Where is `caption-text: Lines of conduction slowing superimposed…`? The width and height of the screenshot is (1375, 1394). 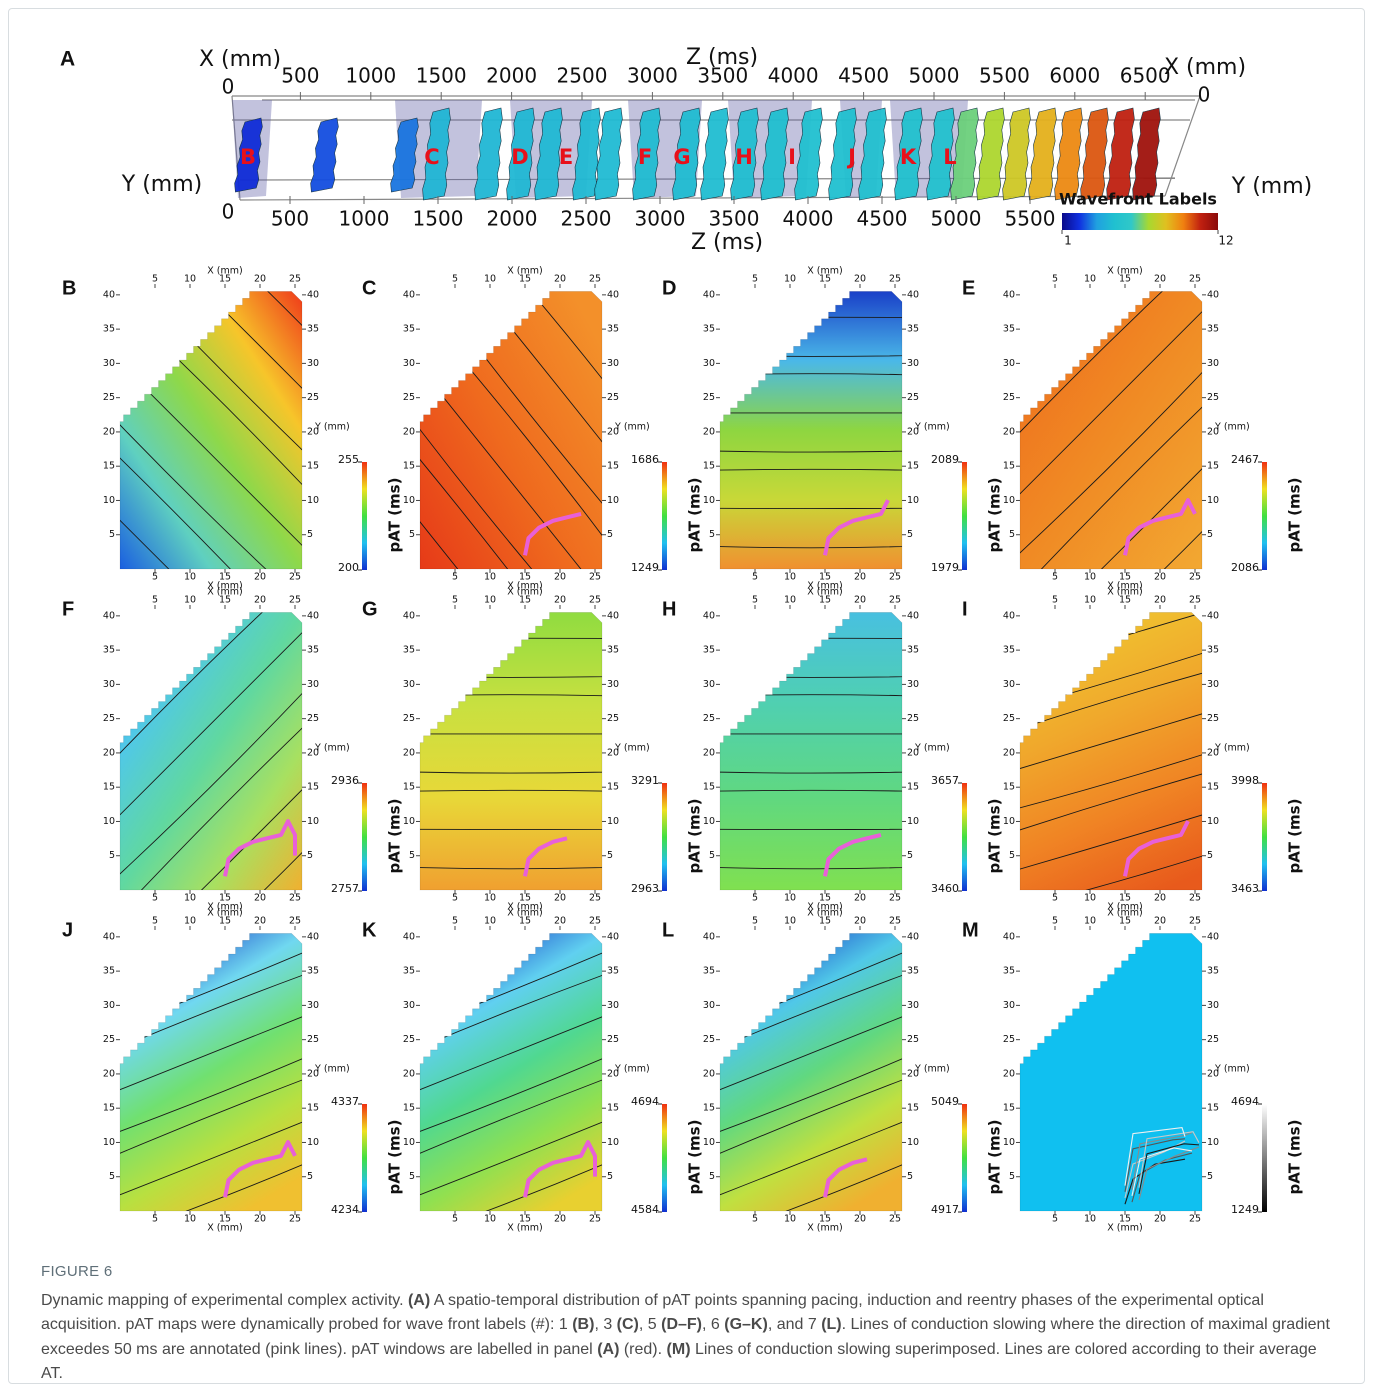
caption-text: Lines of conduction slowing superimposed… is located at coordinates (679, 1361).